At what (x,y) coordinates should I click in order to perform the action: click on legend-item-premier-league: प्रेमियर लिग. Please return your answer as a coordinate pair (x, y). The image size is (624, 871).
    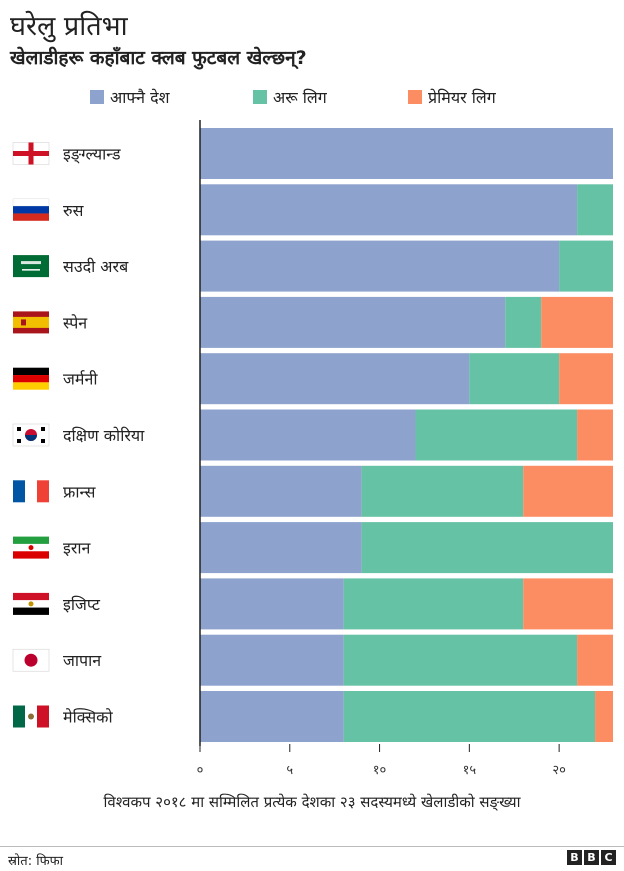
    Looking at the image, I should click on (452, 97).